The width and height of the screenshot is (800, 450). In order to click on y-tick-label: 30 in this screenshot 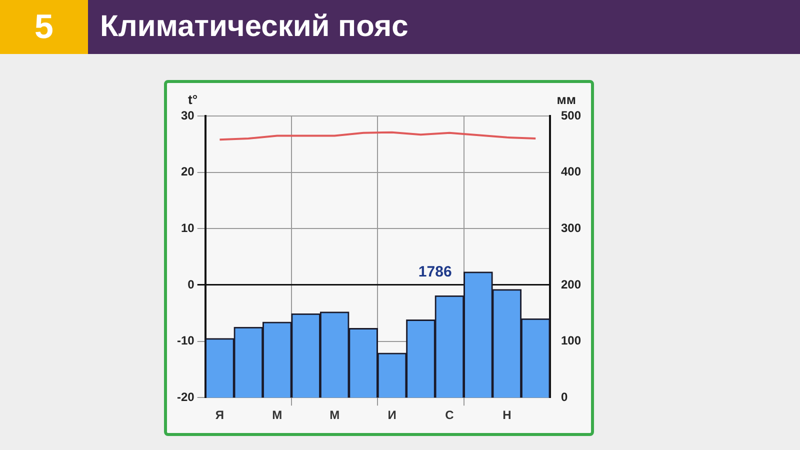, I will do `click(187, 115)`.